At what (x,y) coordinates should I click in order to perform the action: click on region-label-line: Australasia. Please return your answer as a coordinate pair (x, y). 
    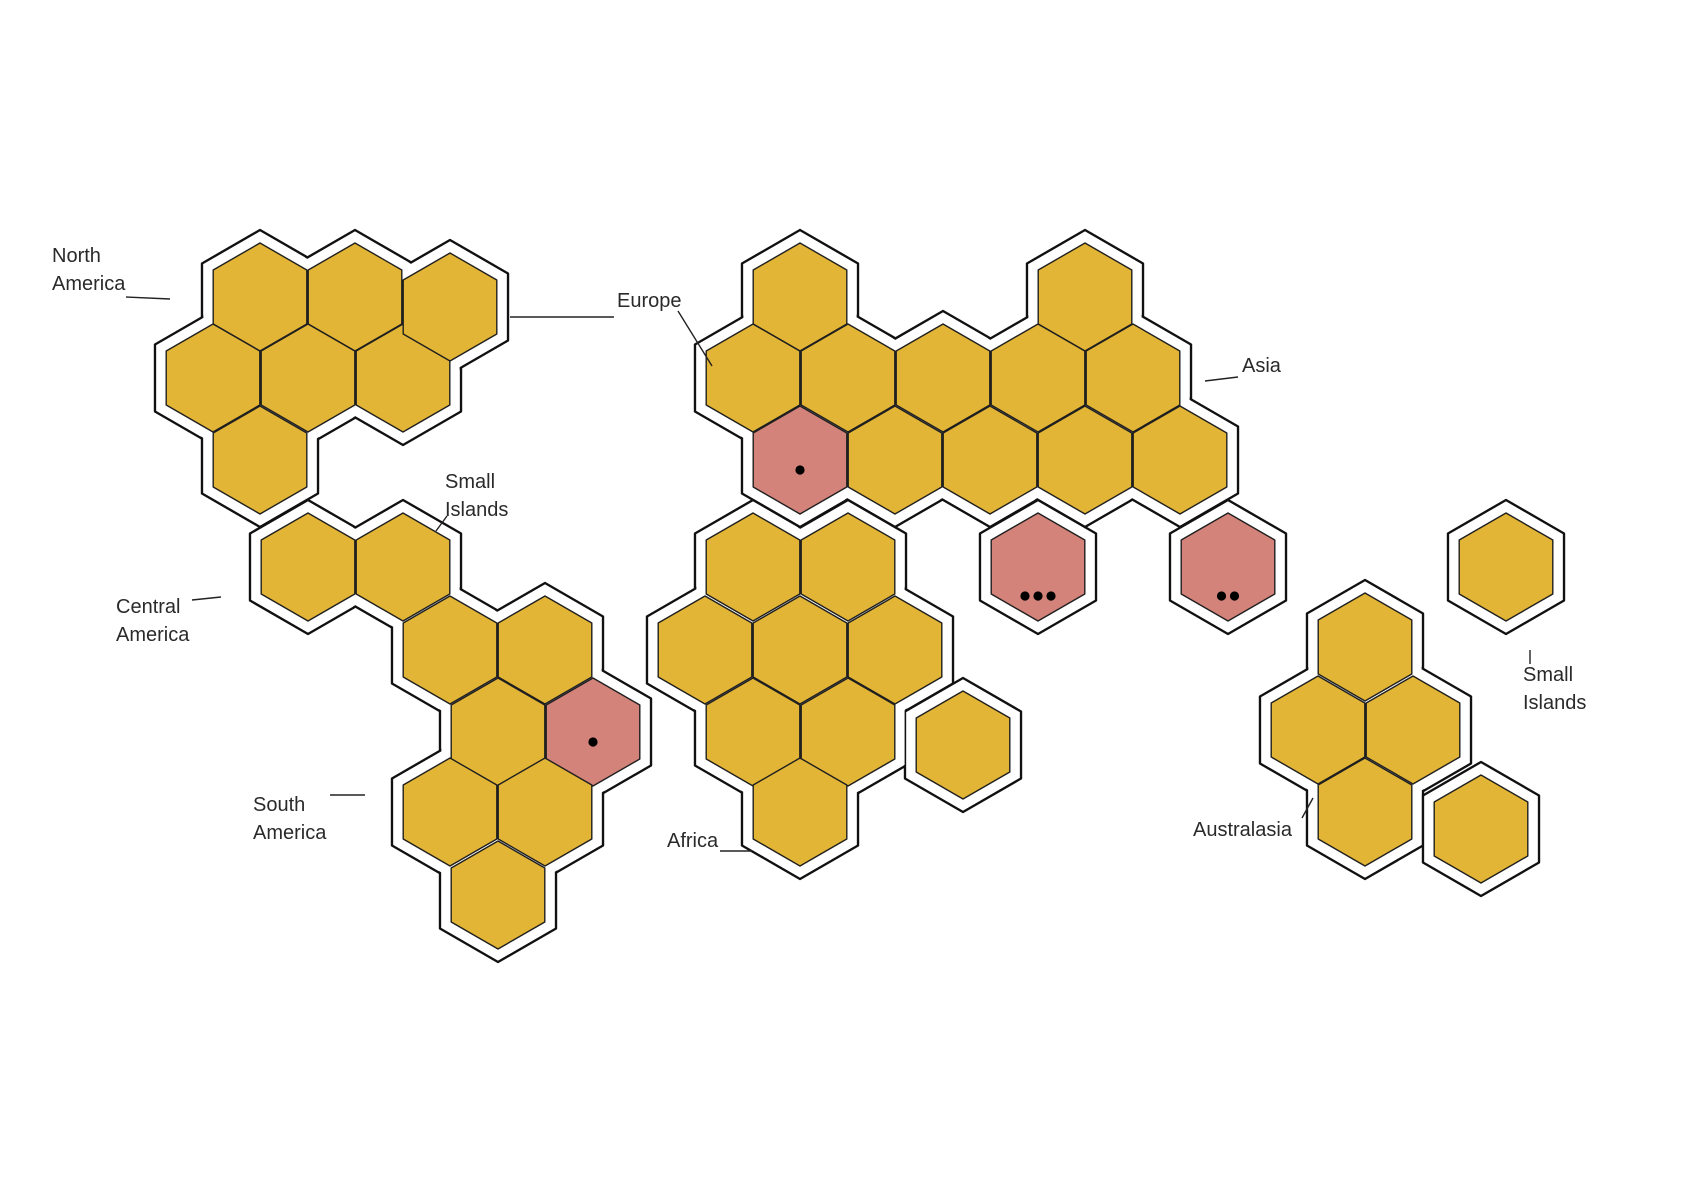
    Looking at the image, I should click on (1243, 830).